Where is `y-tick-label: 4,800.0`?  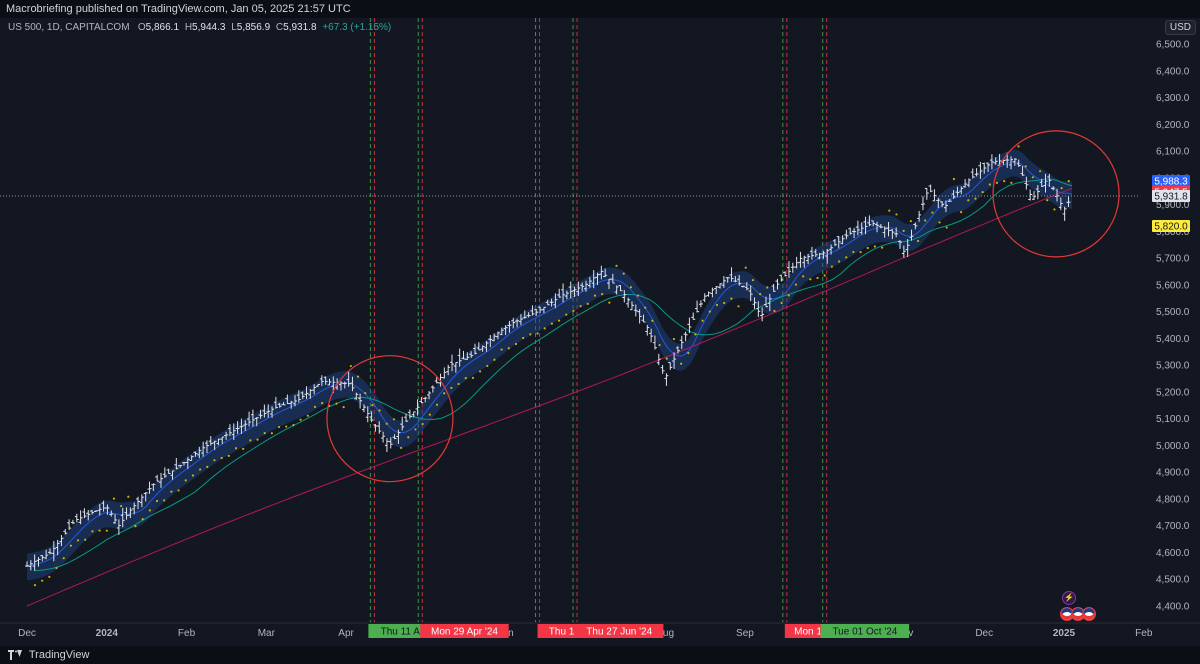
y-tick-label: 4,800.0 is located at coordinates (1173, 499).